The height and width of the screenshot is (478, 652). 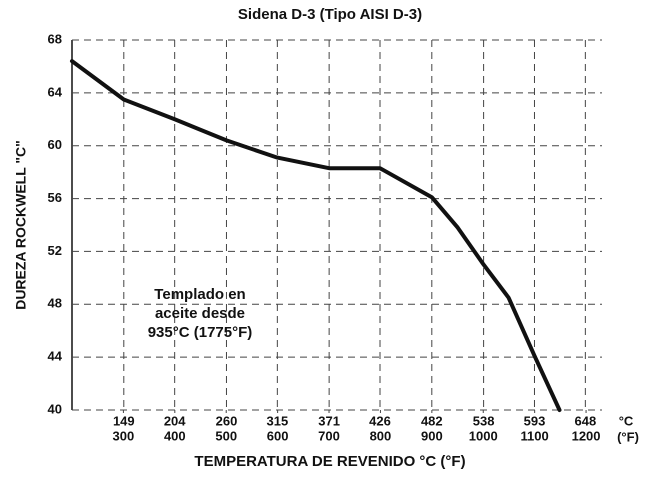 What do you see at coordinates (329, 435) in the screenshot?
I see `x2-tick-label: 700` at bounding box center [329, 435].